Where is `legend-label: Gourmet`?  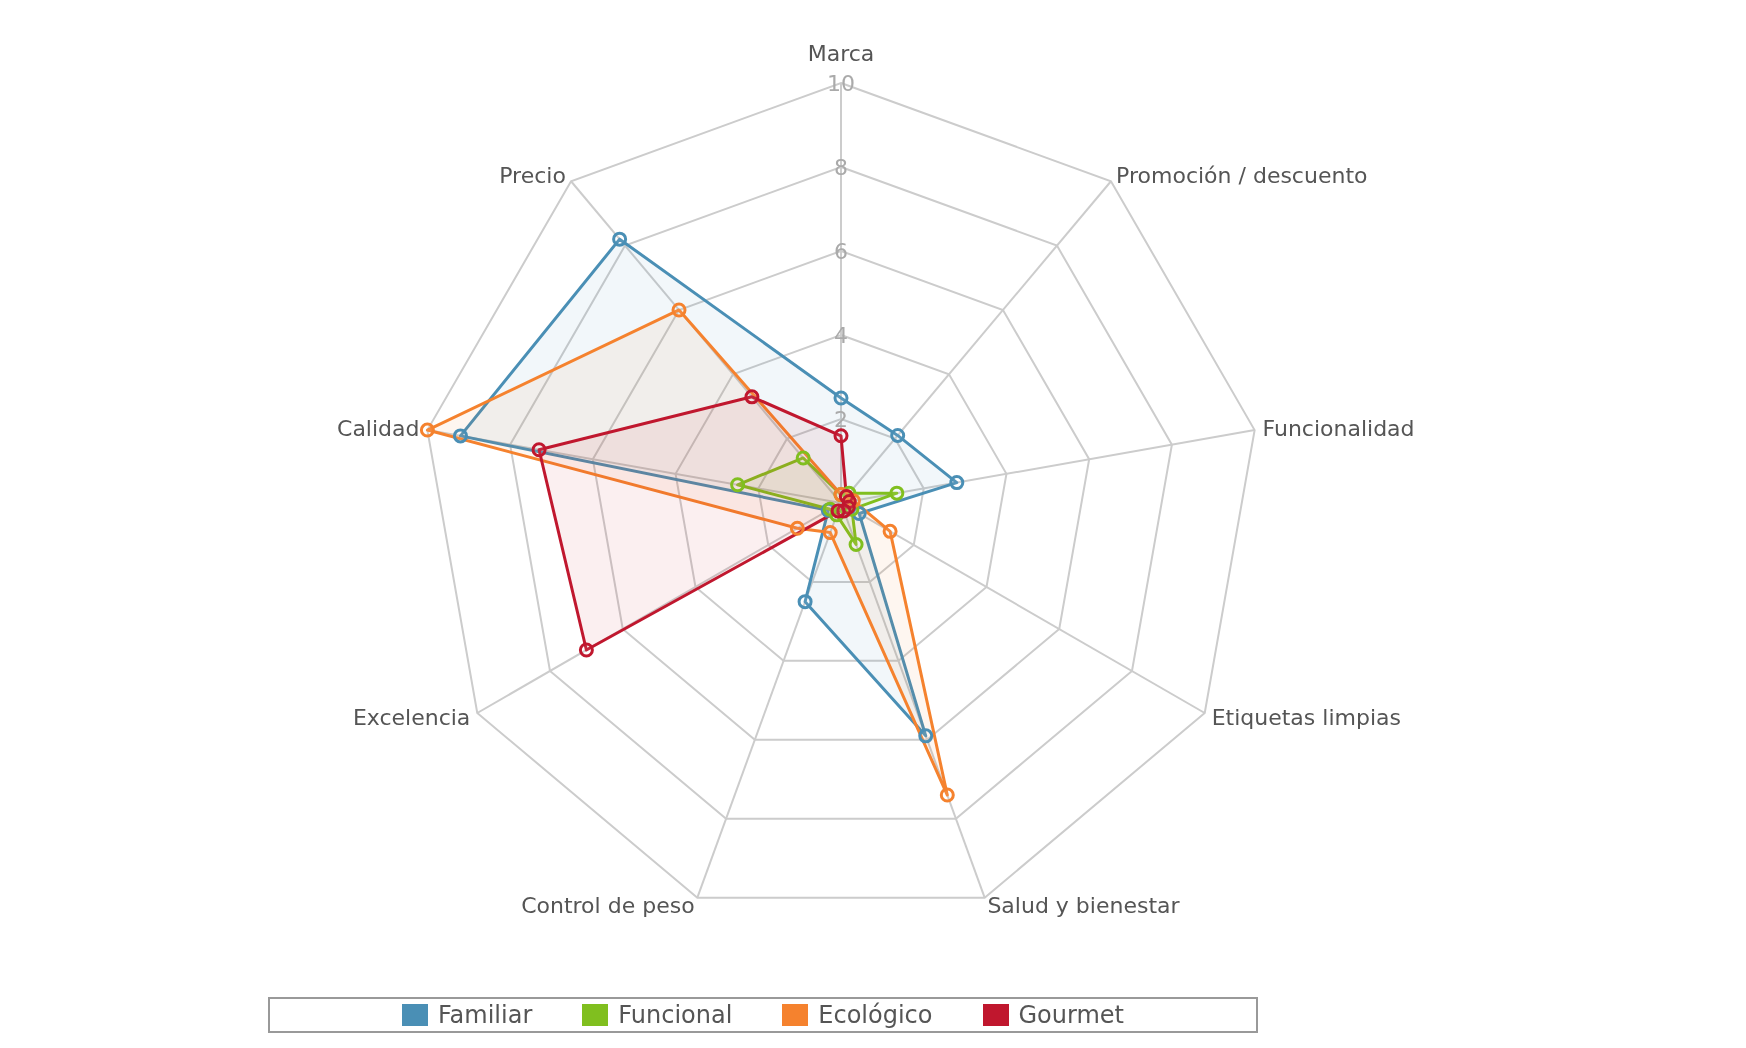
legend-label: Gourmet is located at coordinates (1070, 1015).